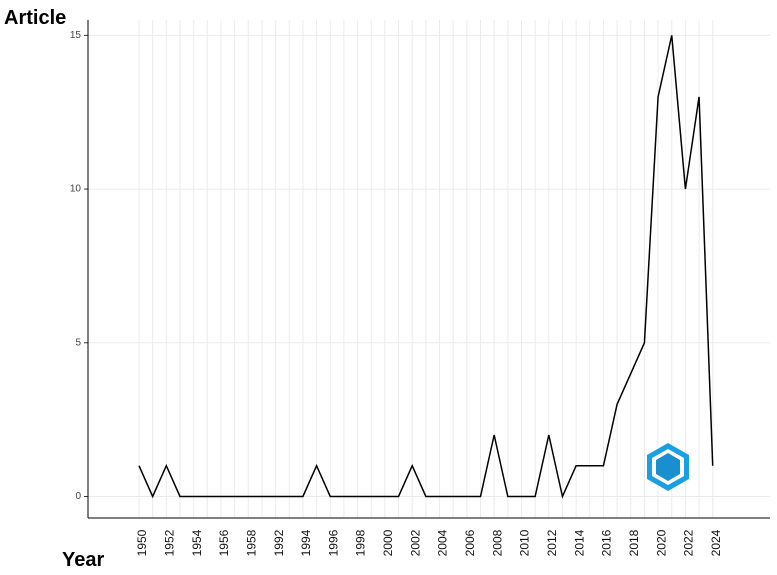 The width and height of the screenshot is (777, 575). Describe the element at coordinates (169, 542) in the screenshot. I see `x-tick-label: 1952` at that location.